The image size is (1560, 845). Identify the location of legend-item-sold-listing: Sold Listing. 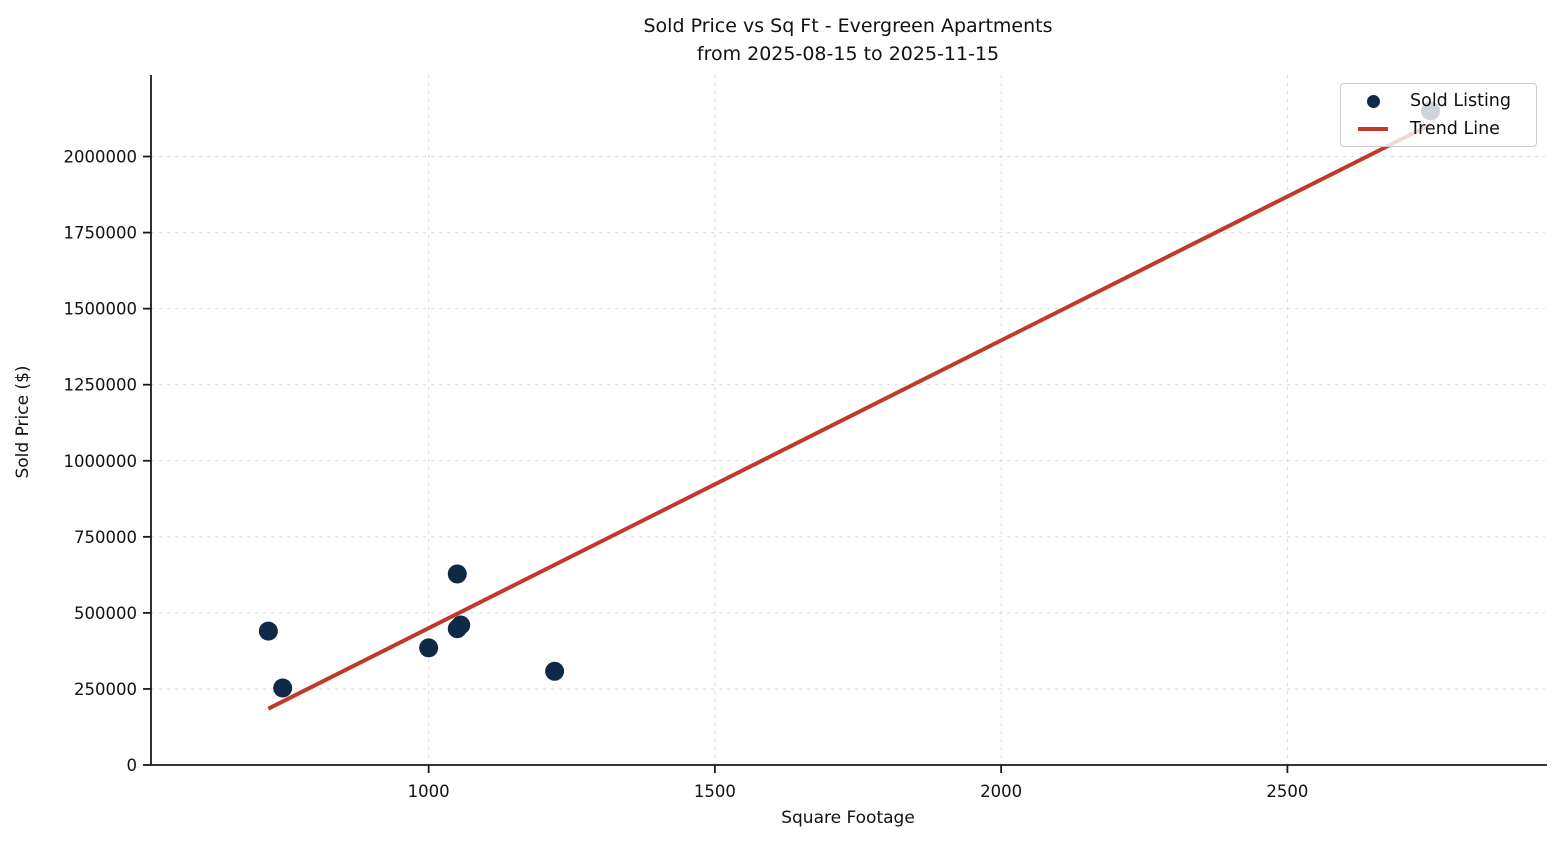
(1438, 101).